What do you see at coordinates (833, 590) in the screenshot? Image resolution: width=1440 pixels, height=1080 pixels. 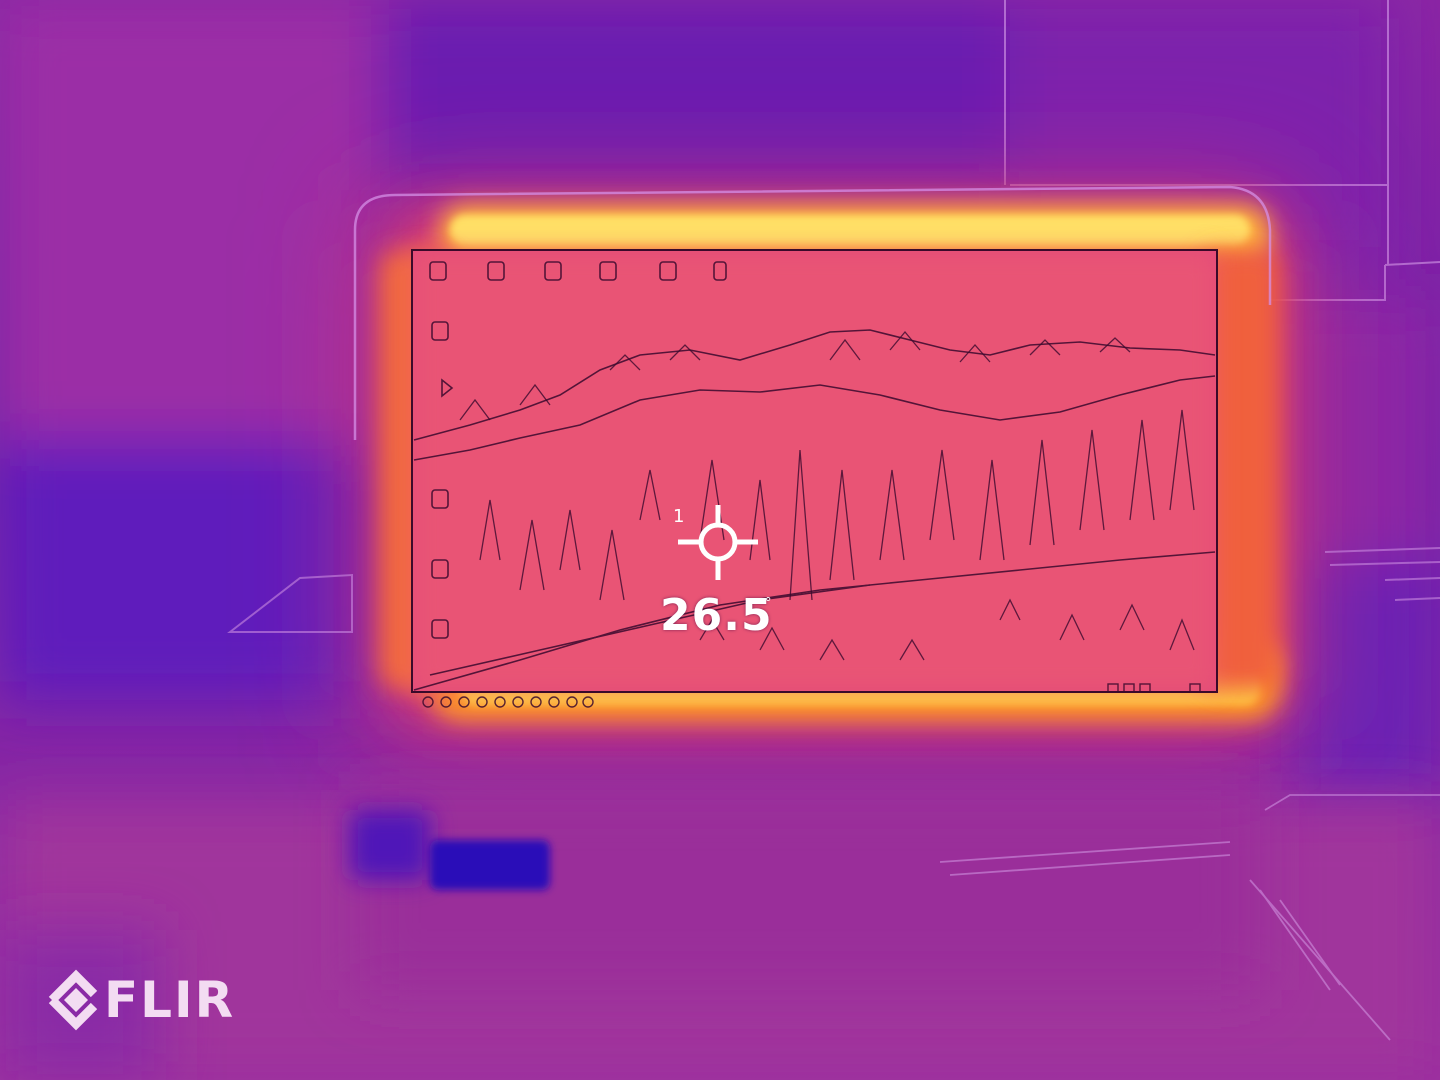 I see `side-objects` at bounding box center [833, 590].